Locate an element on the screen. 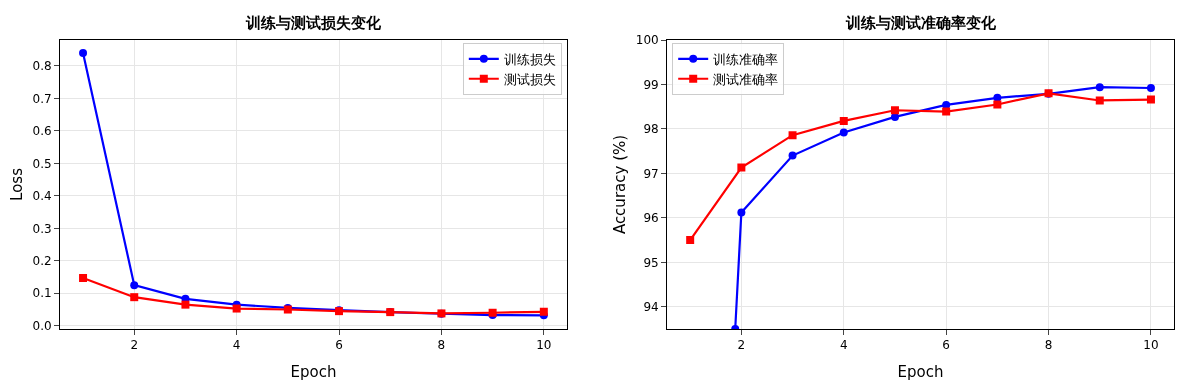 The width and height of the screenshot is (1189, 390). y-axis-title: Loss is located at coordinates (16, 184).